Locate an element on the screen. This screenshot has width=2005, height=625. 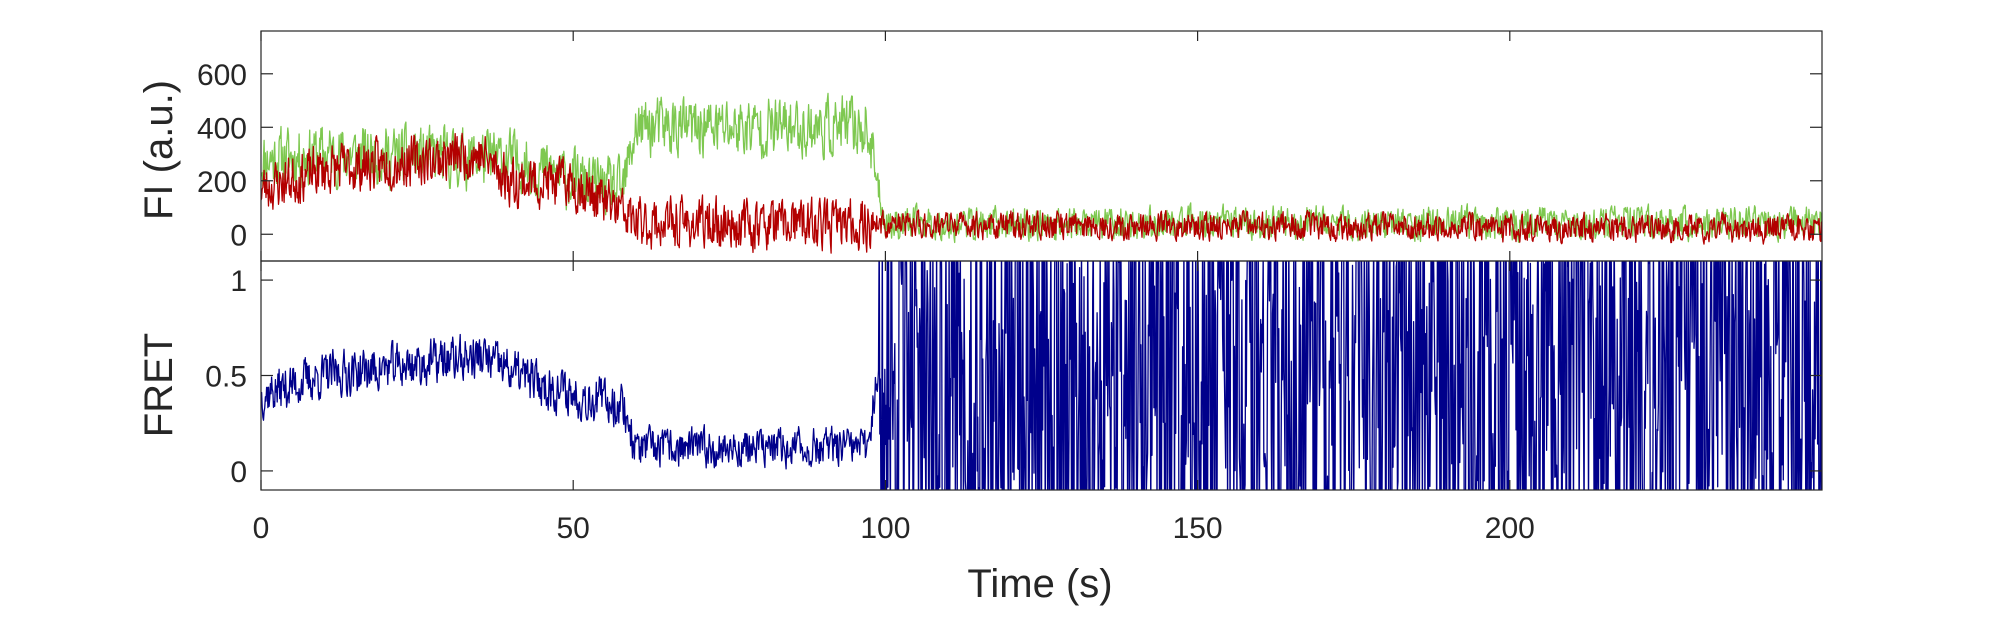
xtick-label: 0 is located at coordinates (261, 528).